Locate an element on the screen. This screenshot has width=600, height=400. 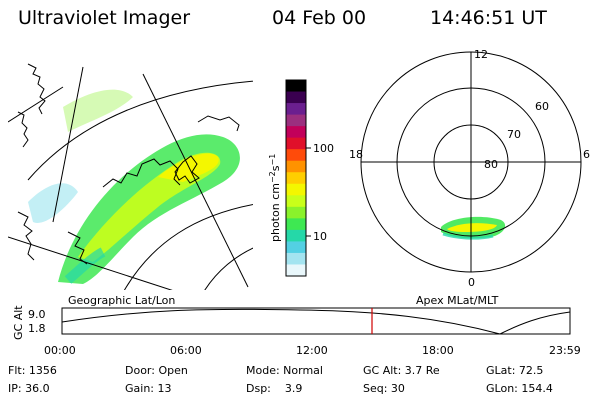
mlt-label-midnight: 0 is located at coordinates (471, 282).